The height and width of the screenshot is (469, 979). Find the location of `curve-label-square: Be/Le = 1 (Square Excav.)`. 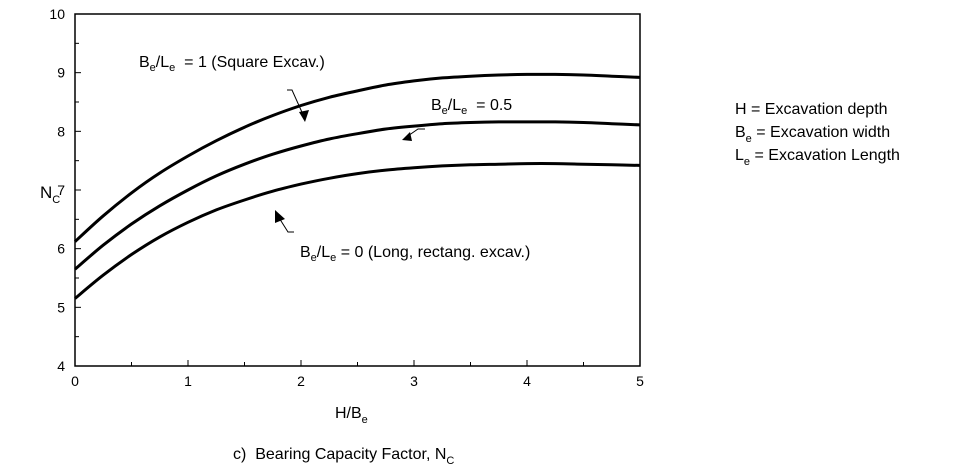

curve-label-square: Be/Le = 1 (Square Excav.) is located at coordinates (232, 64).